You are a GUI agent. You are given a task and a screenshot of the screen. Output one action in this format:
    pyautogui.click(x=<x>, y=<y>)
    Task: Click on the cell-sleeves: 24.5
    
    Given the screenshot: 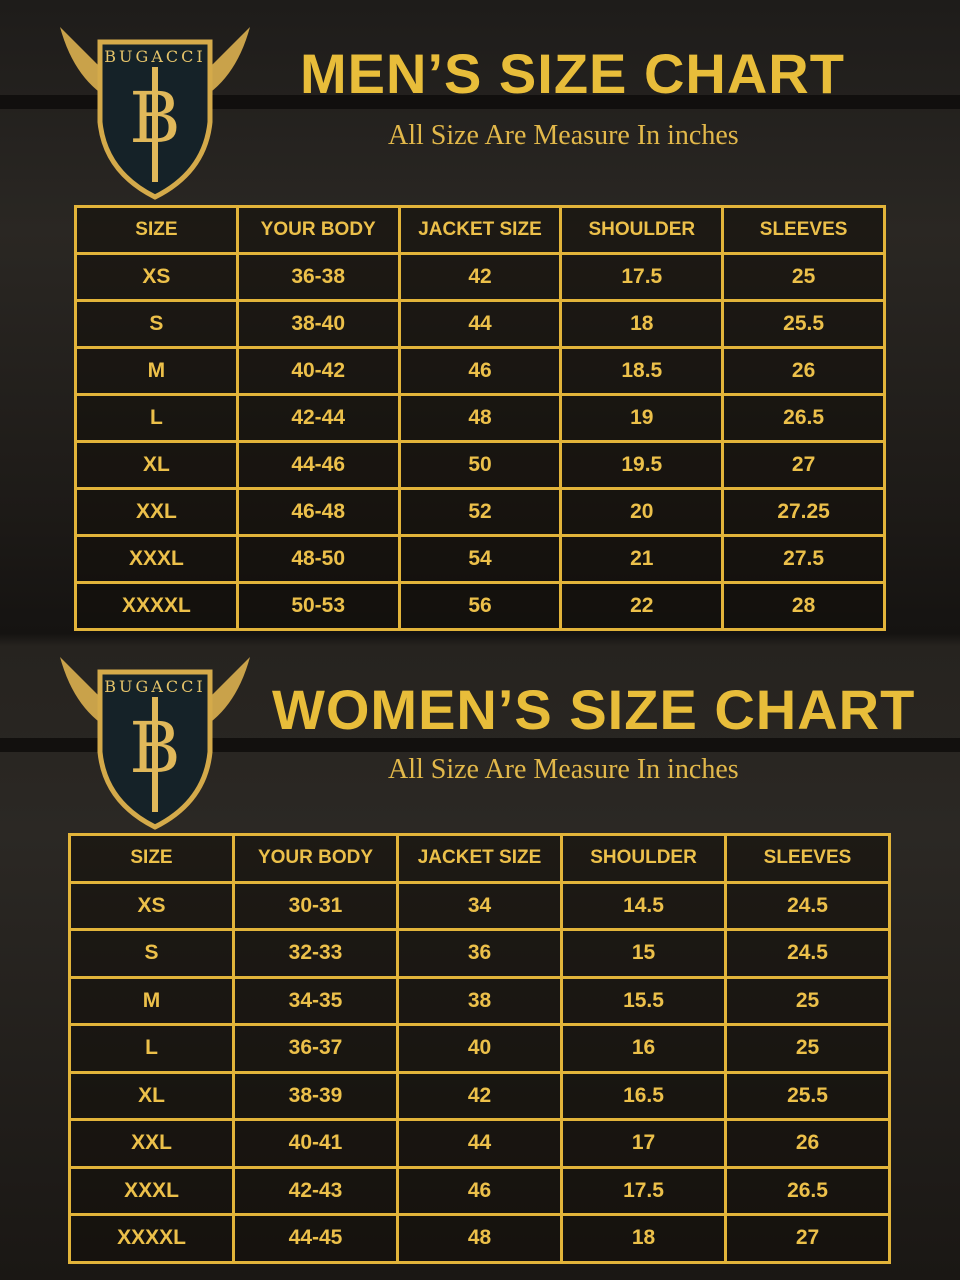 What is the action you would take?
    pyautogui.click(x=807, y=953)
    